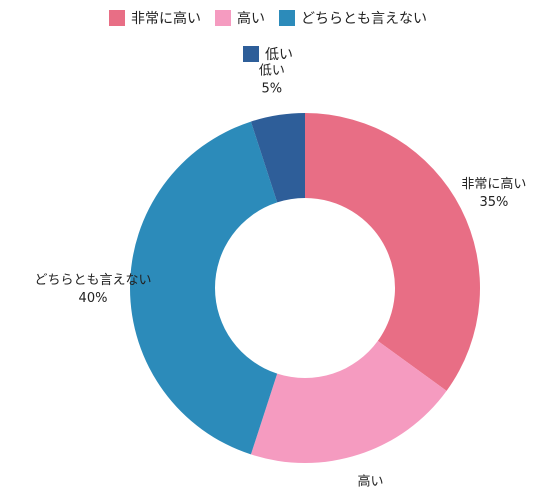 The image size is (536, 493). Describe the element at coordinates (279, 55) in the screenshot. I see `legend-label: 低い` at that location.